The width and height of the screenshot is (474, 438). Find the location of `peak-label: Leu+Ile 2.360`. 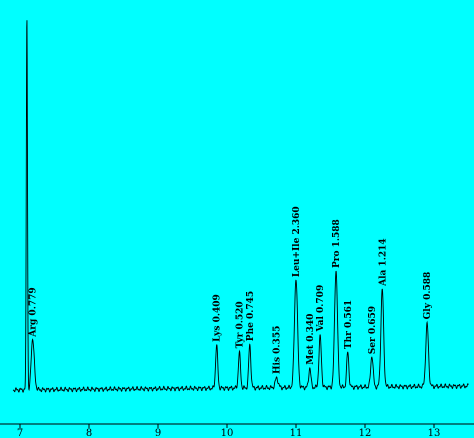

peak-label: Leu+Ile 2.360 is located at coordinates (297, 241).